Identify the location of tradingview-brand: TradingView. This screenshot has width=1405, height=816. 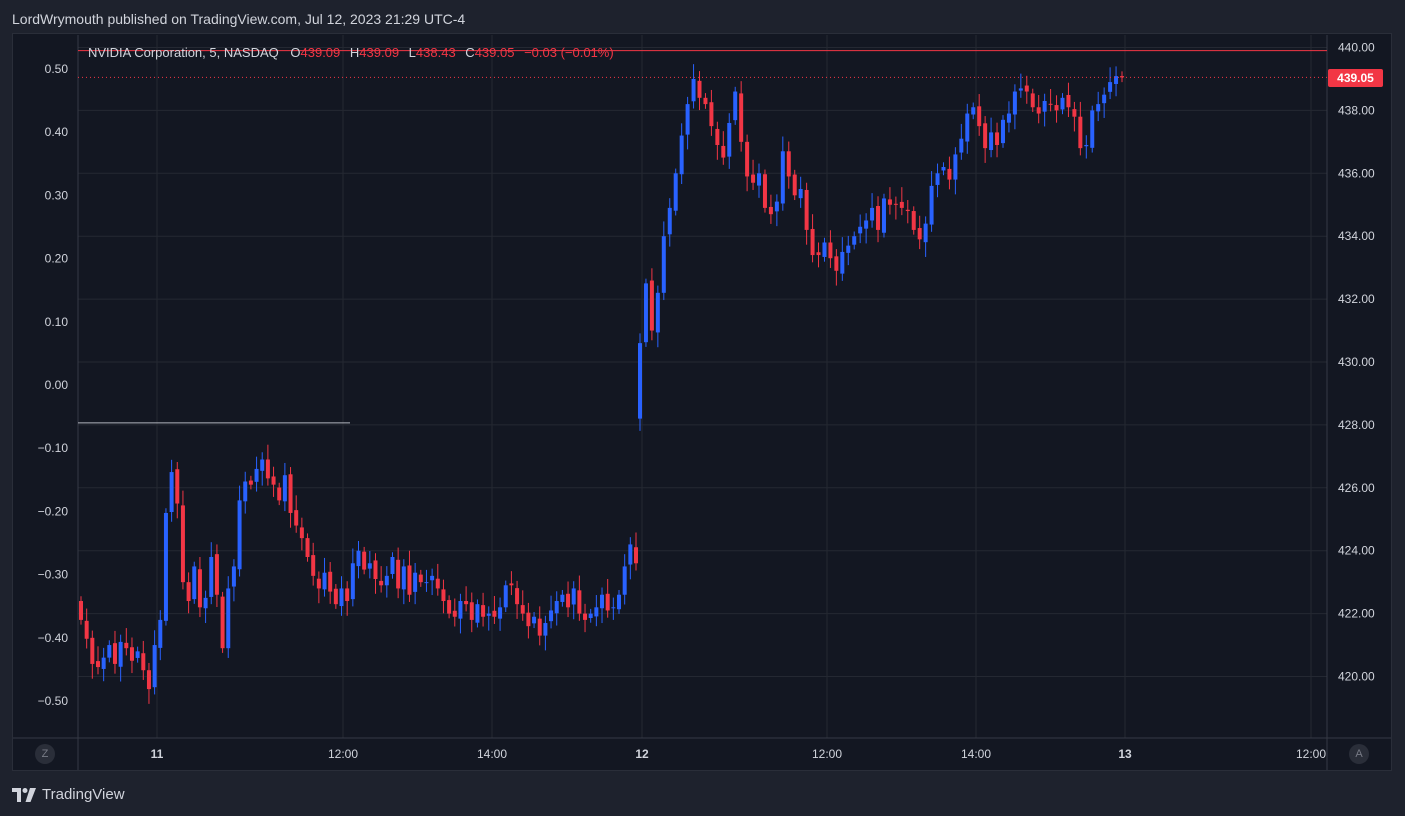
(83, 794).